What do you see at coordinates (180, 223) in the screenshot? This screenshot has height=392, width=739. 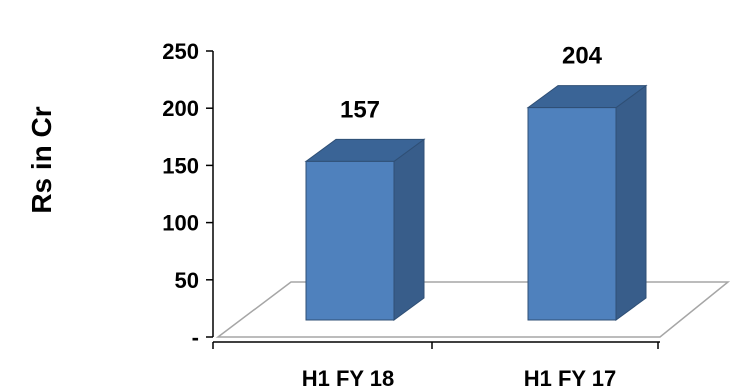 I see `y-tick-label: 100` at bounding box center [180, 223].